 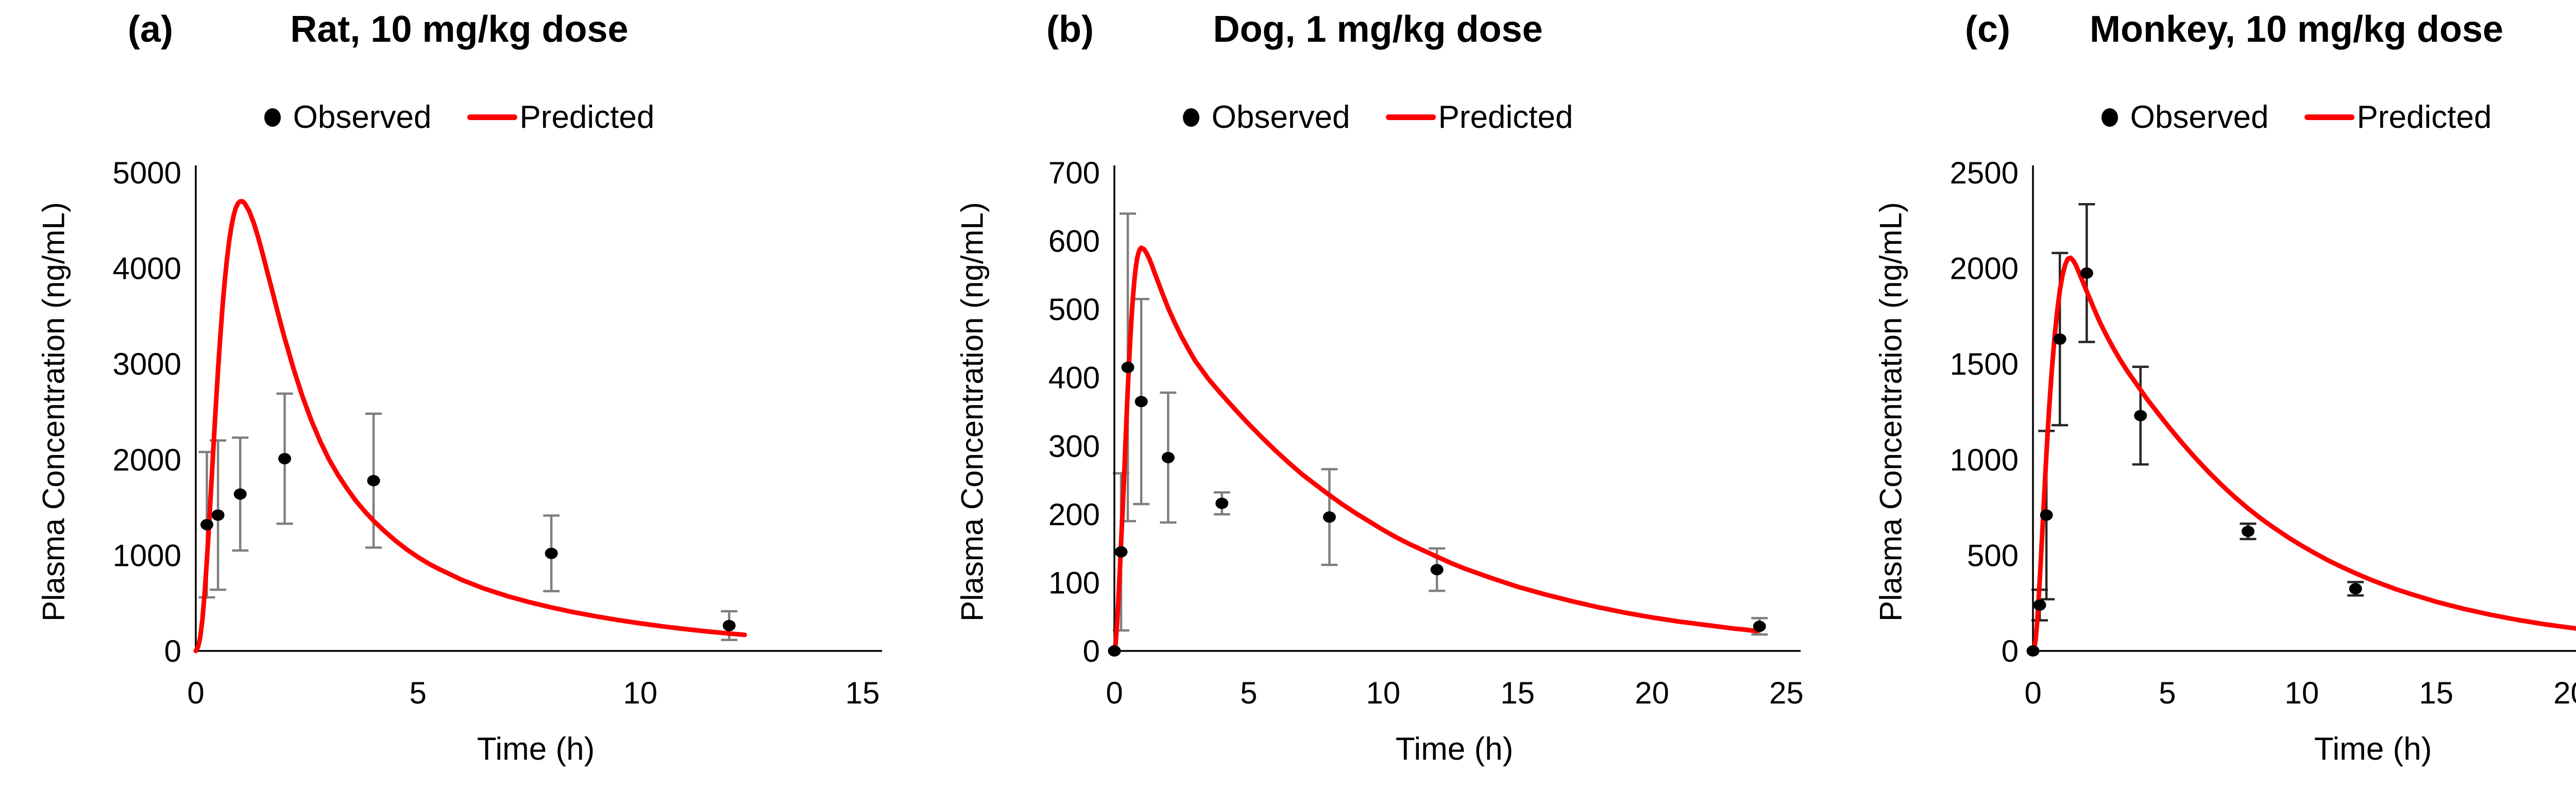 I want to click on panel-monkey-legend: Observed Predicted, so click(x=2206, y=117).